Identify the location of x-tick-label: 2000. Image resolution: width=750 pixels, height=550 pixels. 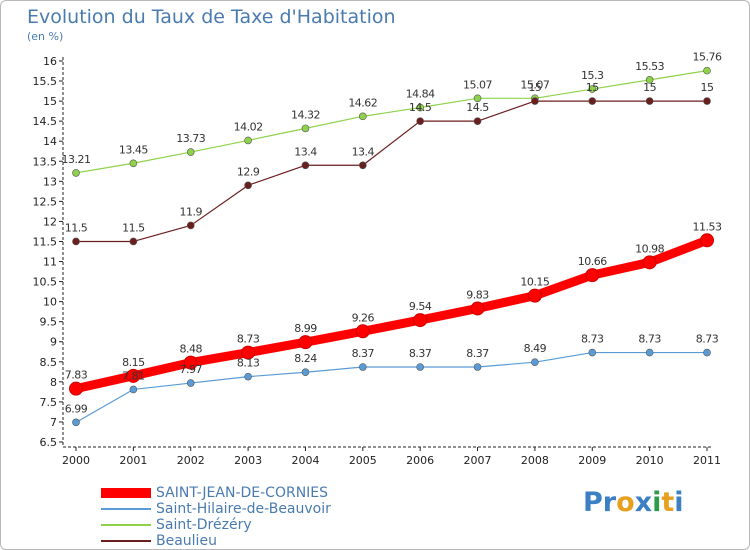
(76, 460).